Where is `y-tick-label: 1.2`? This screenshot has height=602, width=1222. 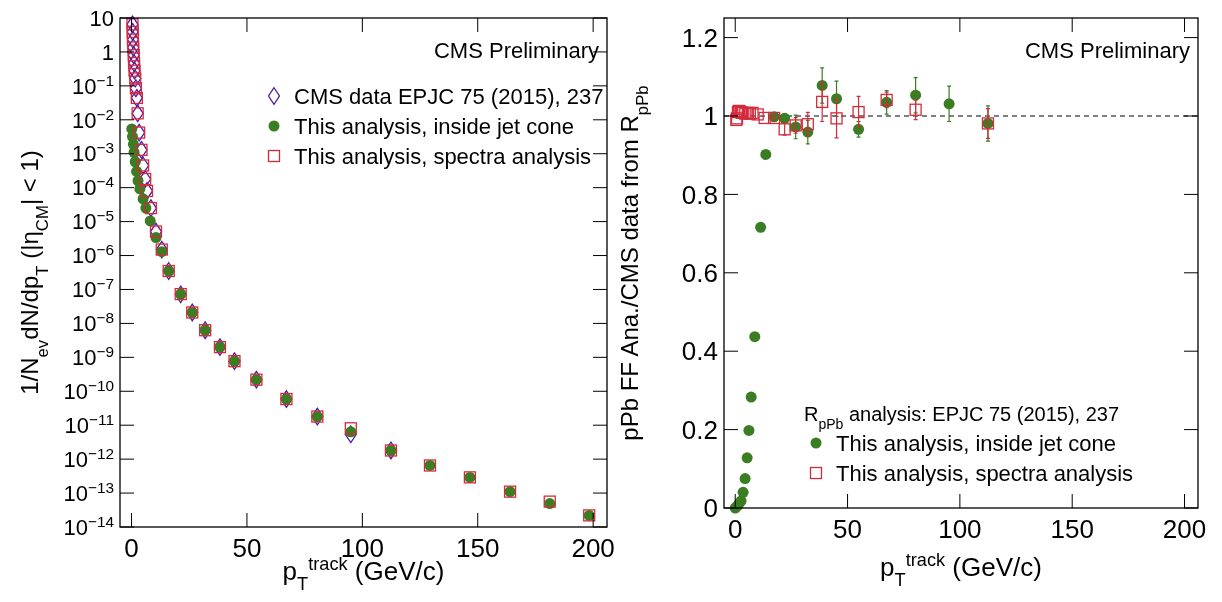
y-tick-label: 1.2 is located at coordinates (699, 37).